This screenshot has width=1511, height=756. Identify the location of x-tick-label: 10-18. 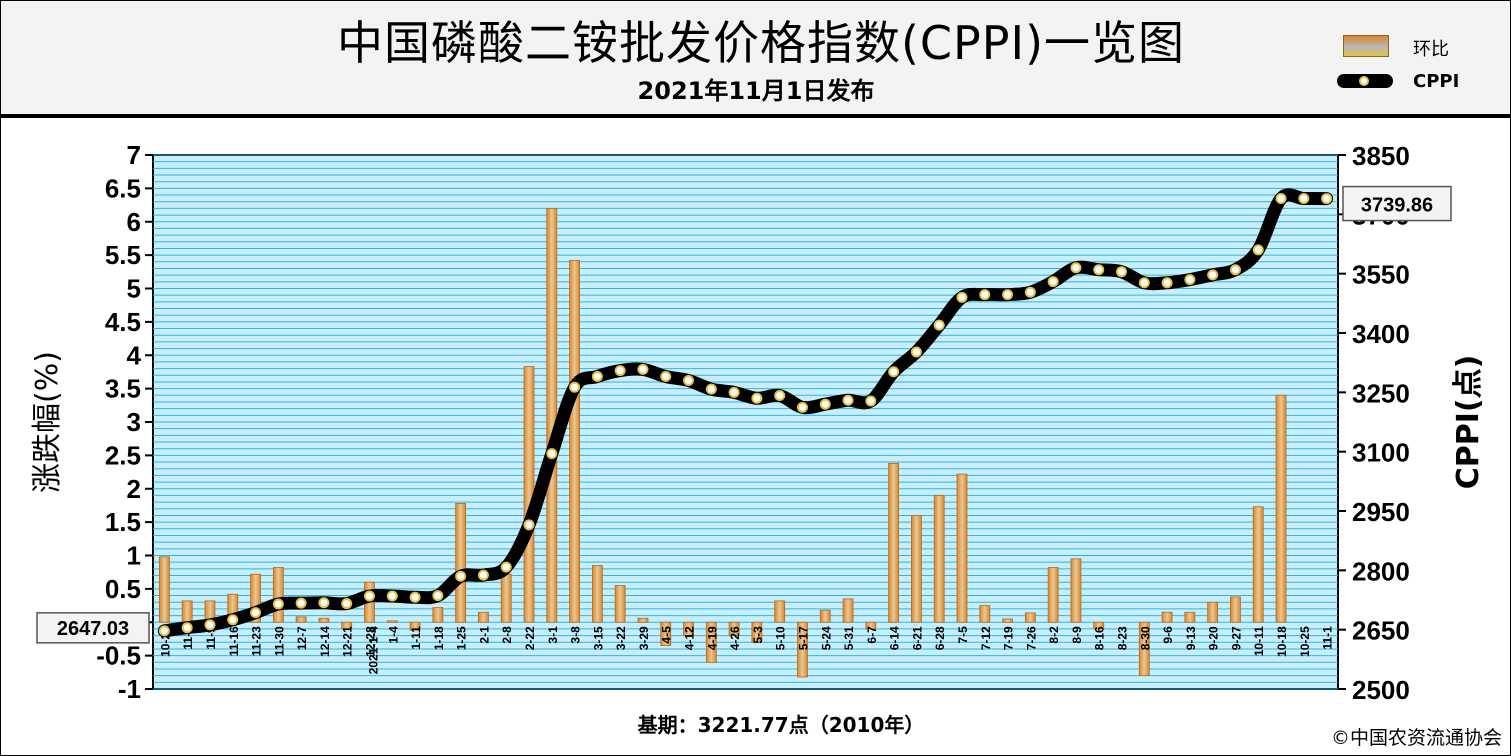
(1282, 641).